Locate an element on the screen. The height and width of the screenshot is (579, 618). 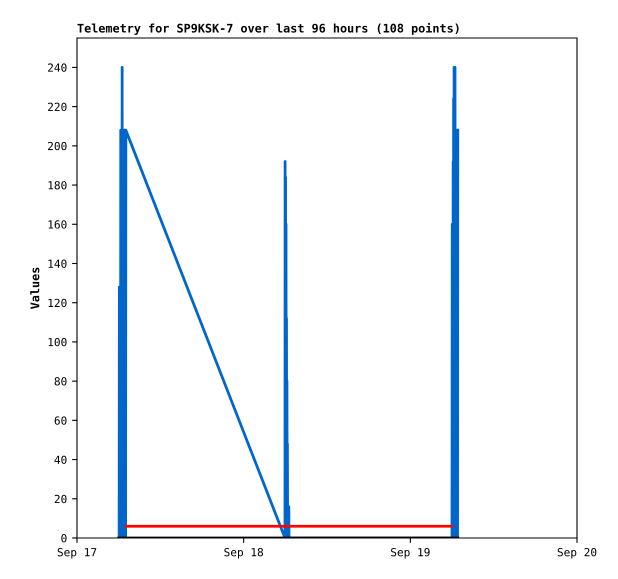
y-tick-label: 140 is located at coordinates (57, 263).